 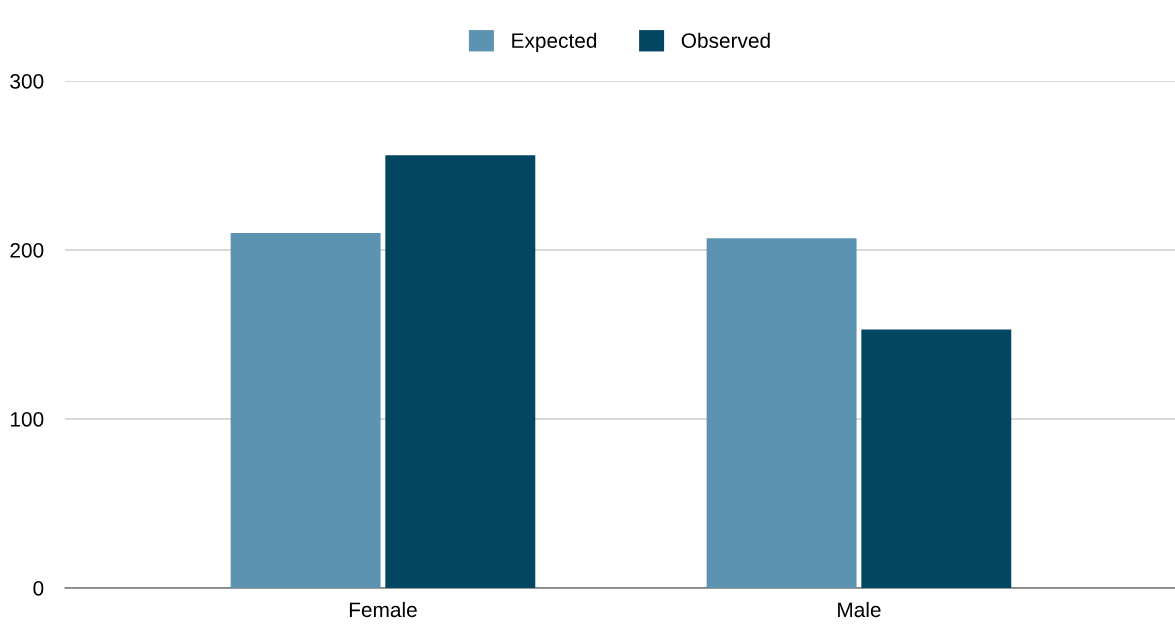 What do you see at coordinates (859, 609) in the screenshot?
I see `x-tick-label: Male` at bounding box center [859, 609].